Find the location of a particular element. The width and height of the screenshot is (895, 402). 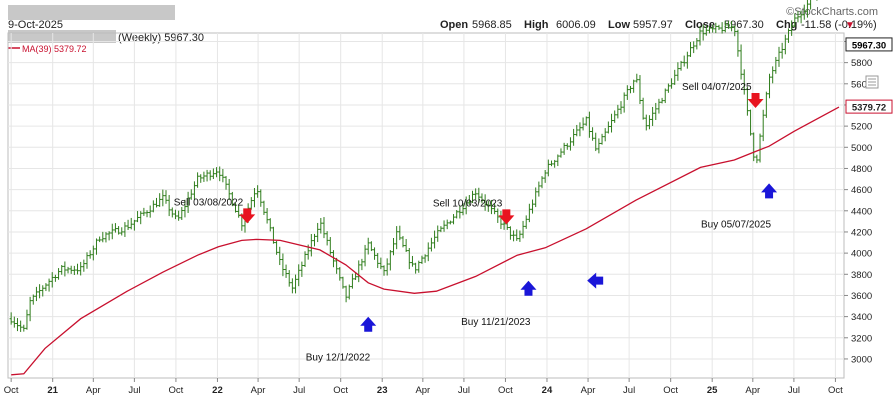

y-tick-label: 3000 is located at coordinates (861, 359).